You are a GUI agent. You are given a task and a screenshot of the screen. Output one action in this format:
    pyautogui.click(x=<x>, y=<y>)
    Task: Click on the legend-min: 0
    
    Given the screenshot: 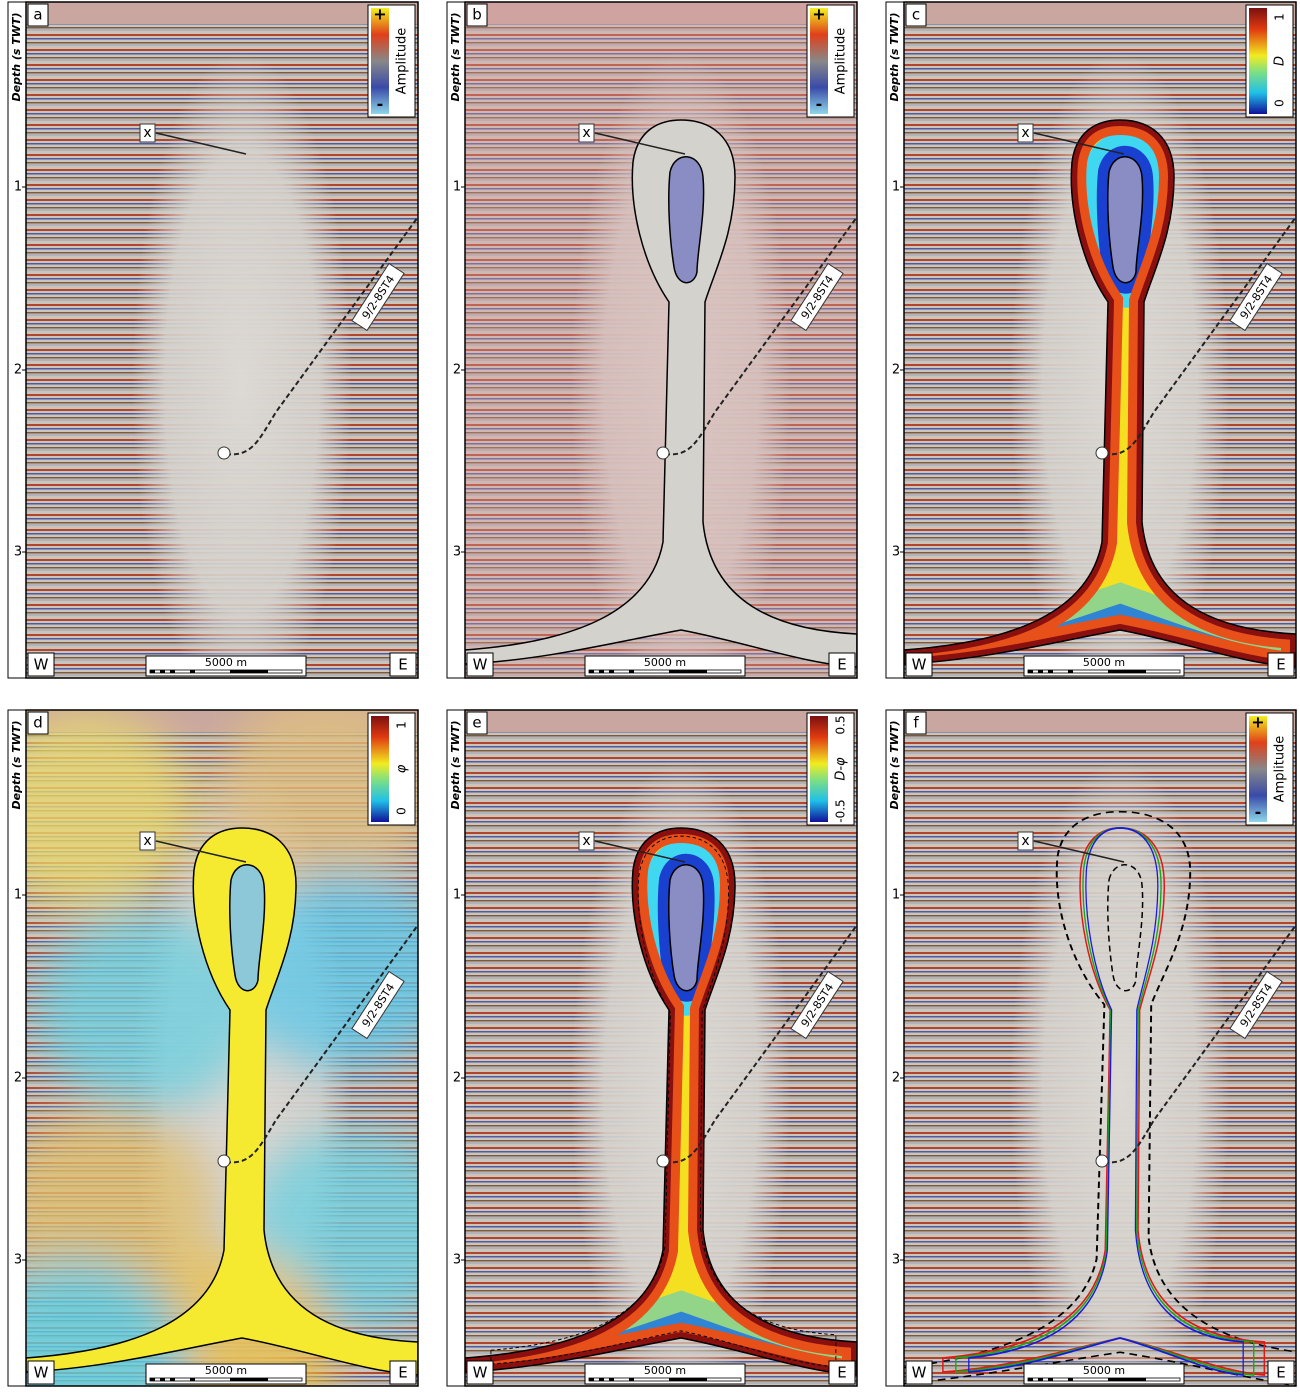 What is the action you would take?
    pyautogui.click(x=1280, y=103)
    